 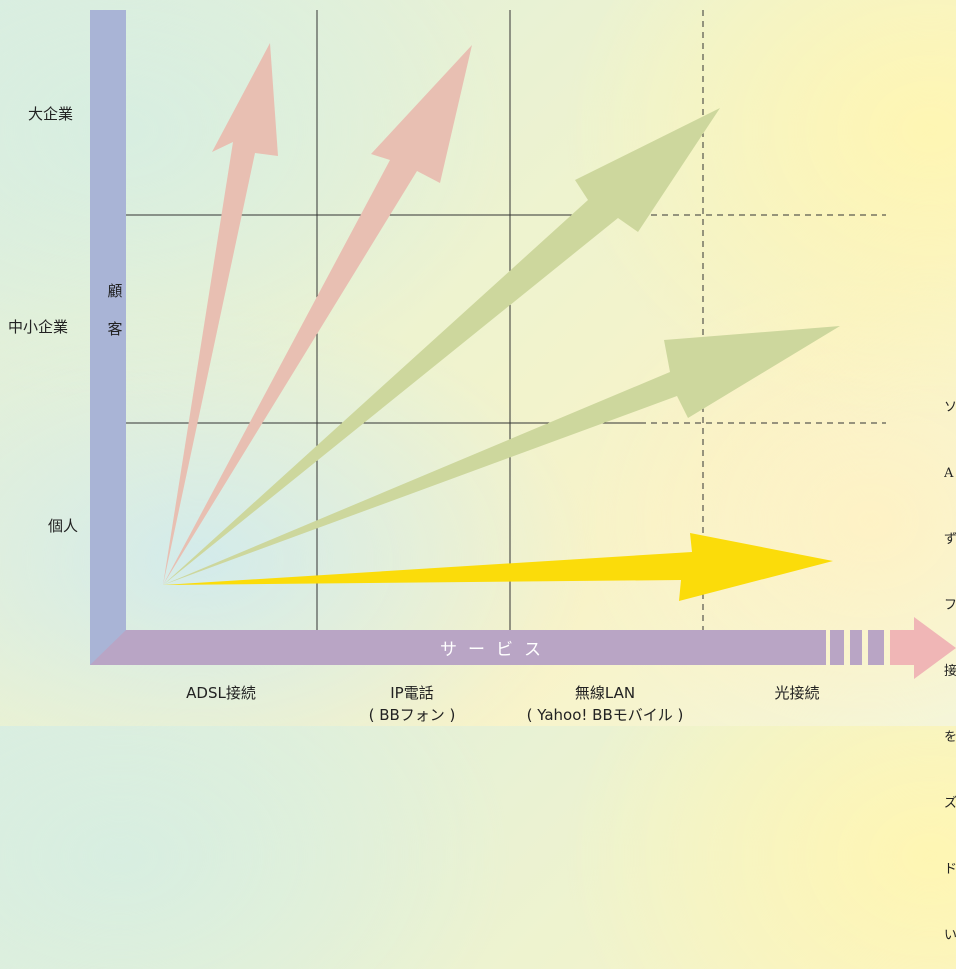 I want to click on service-label-fiber: 光接続, so click(x=796, y=693).